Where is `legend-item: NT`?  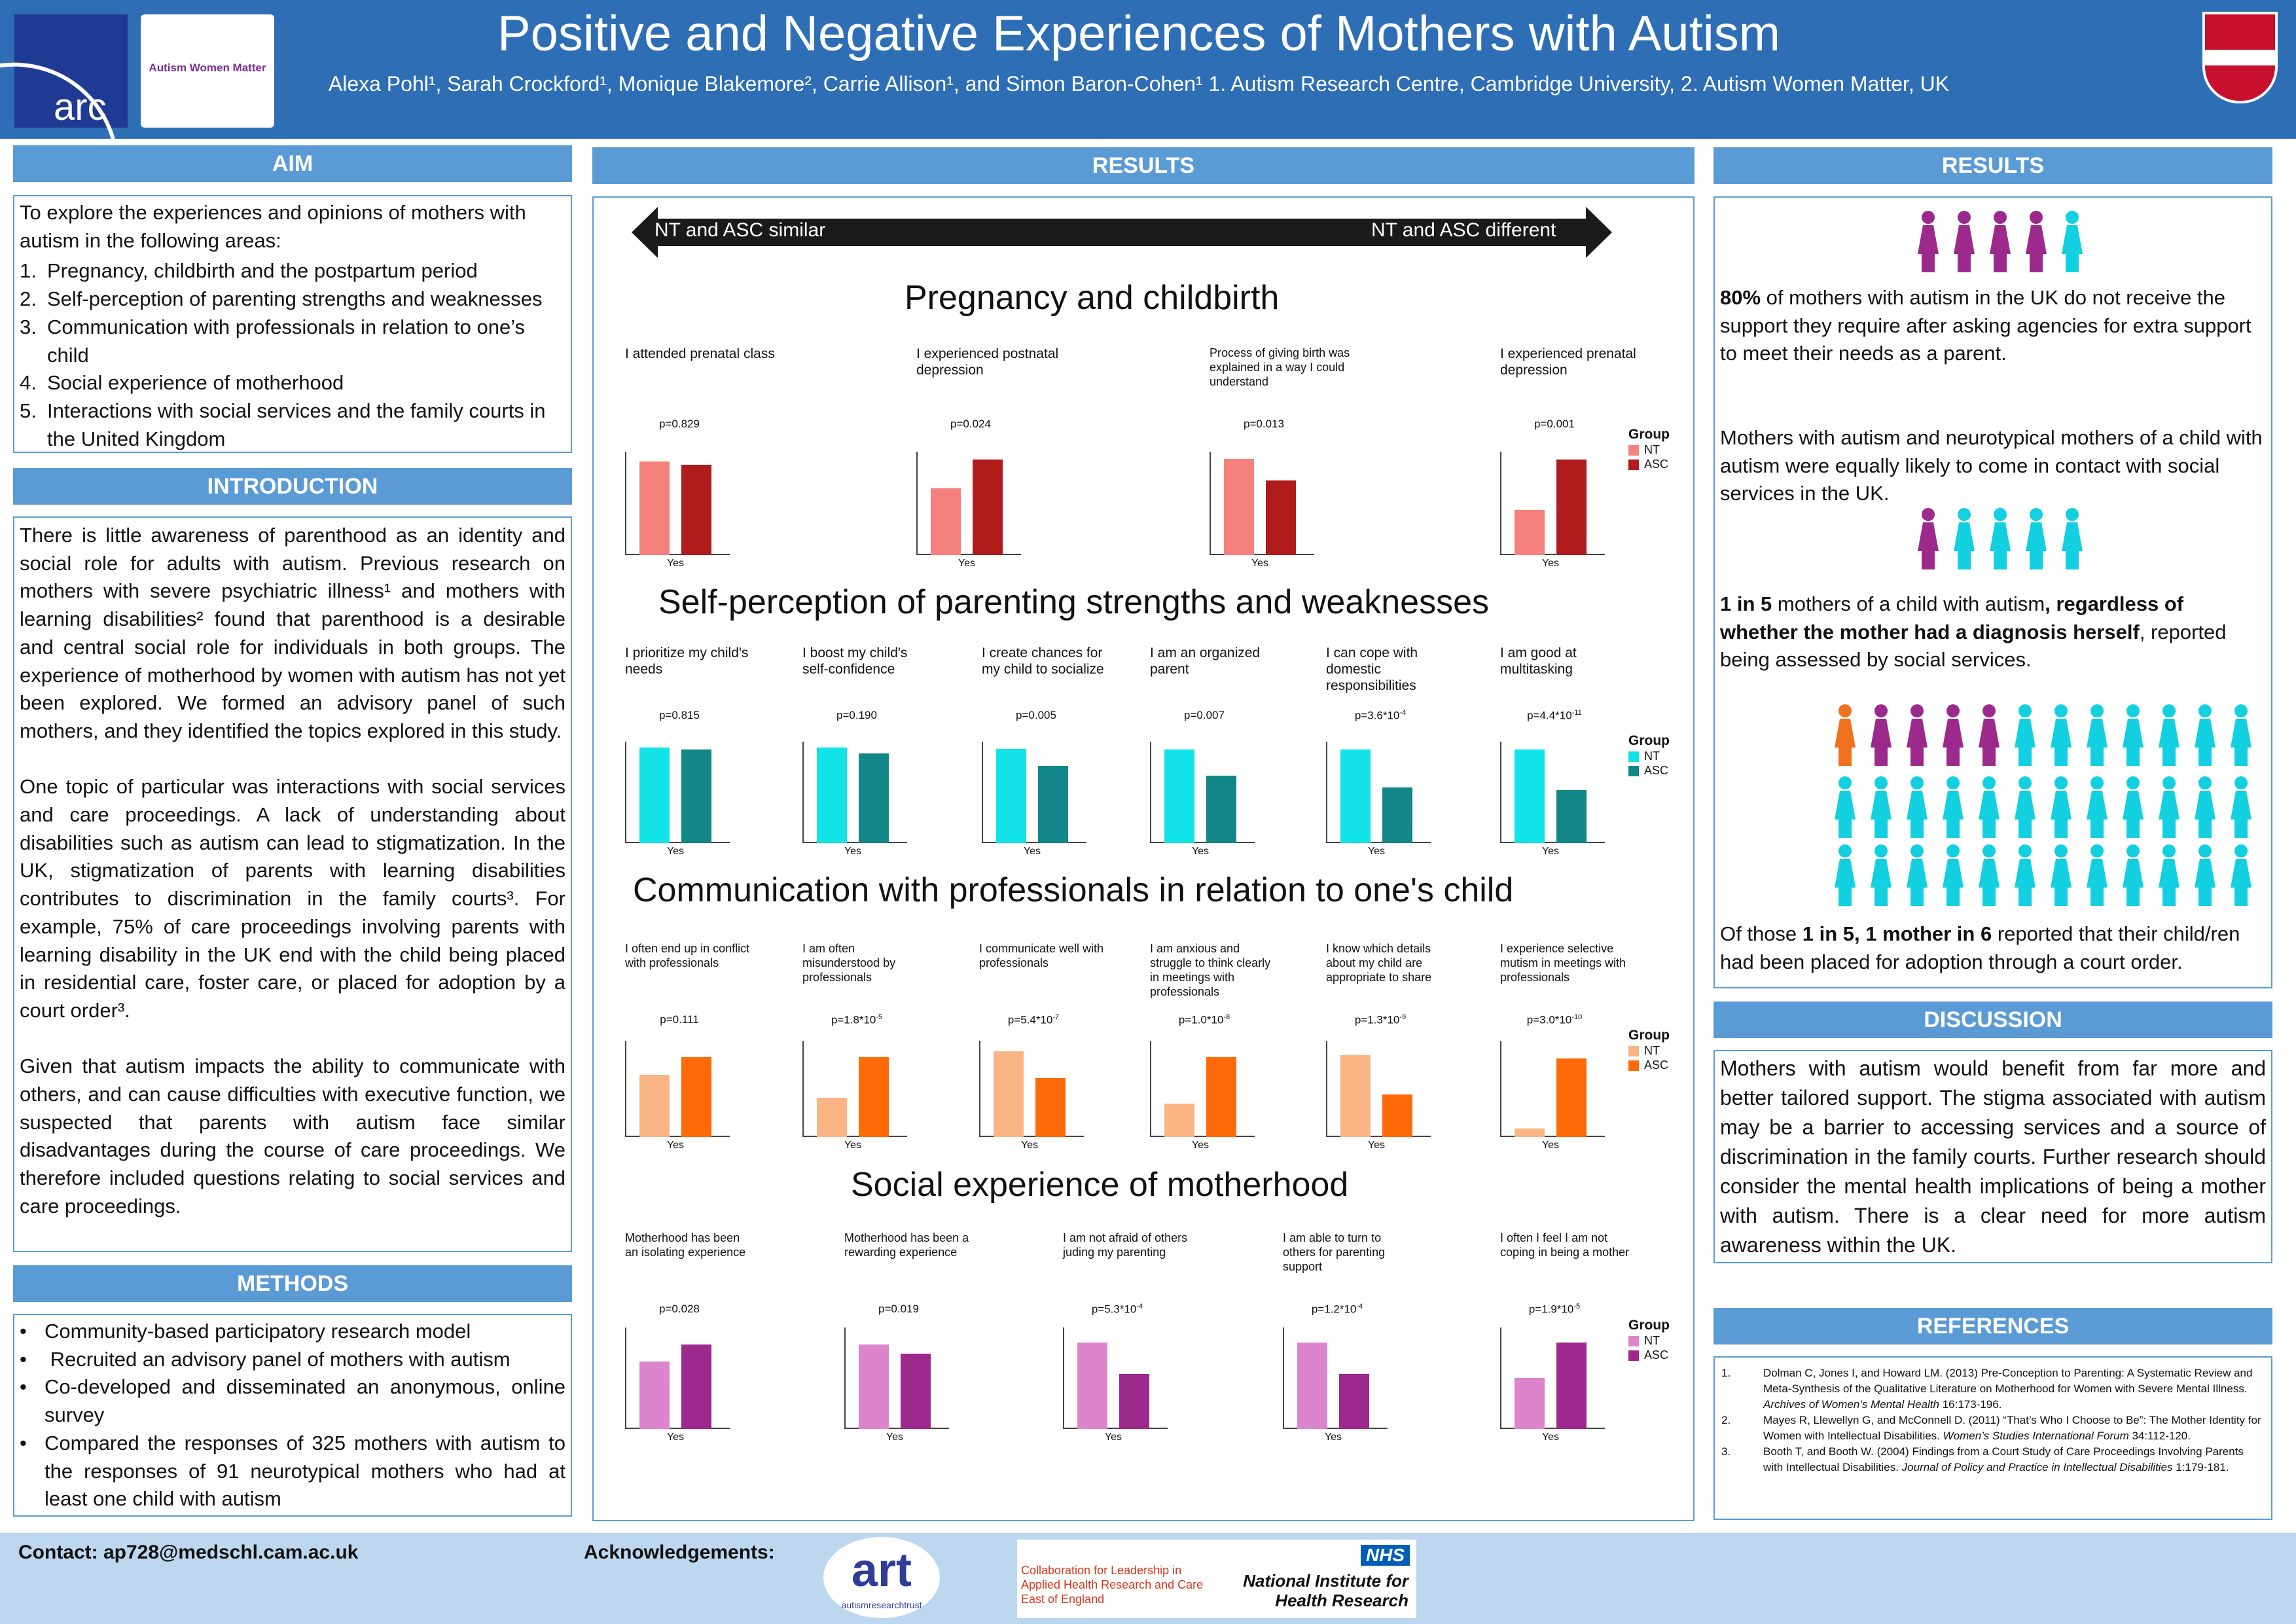
legend-item: NT is located at coordinates (1649, 1050).